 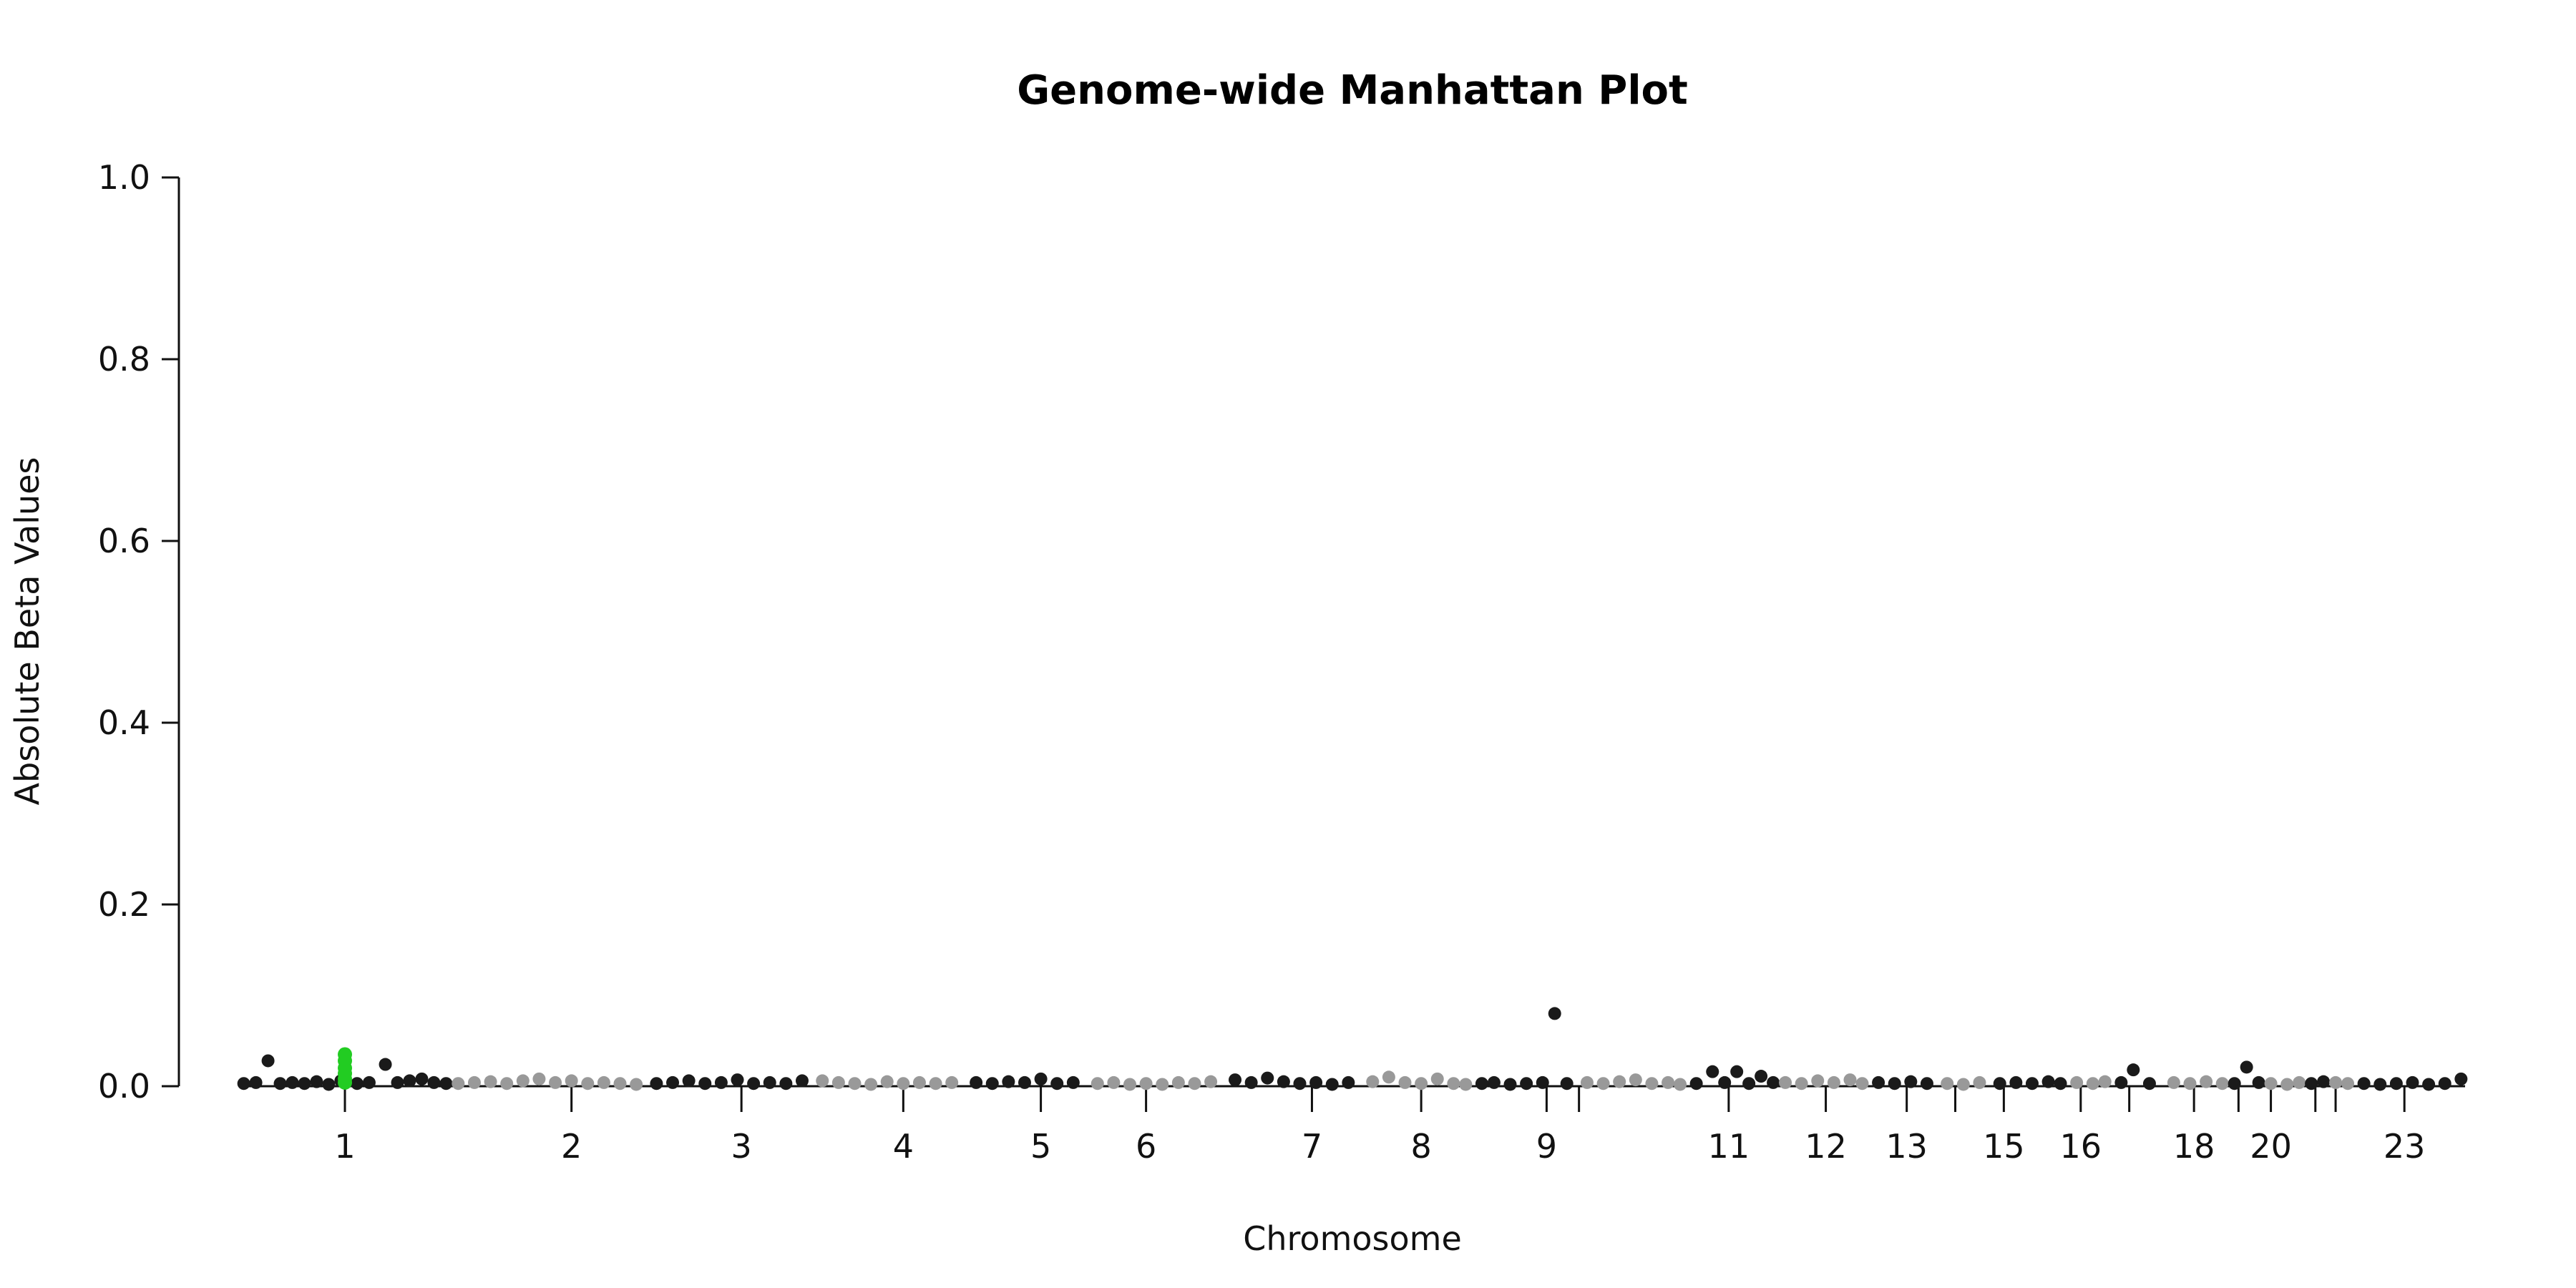 What do you see at coordinates (903, 1146) in the screenshot?
I see `x-tick-label: 4` at bounding box center [903, 1146].